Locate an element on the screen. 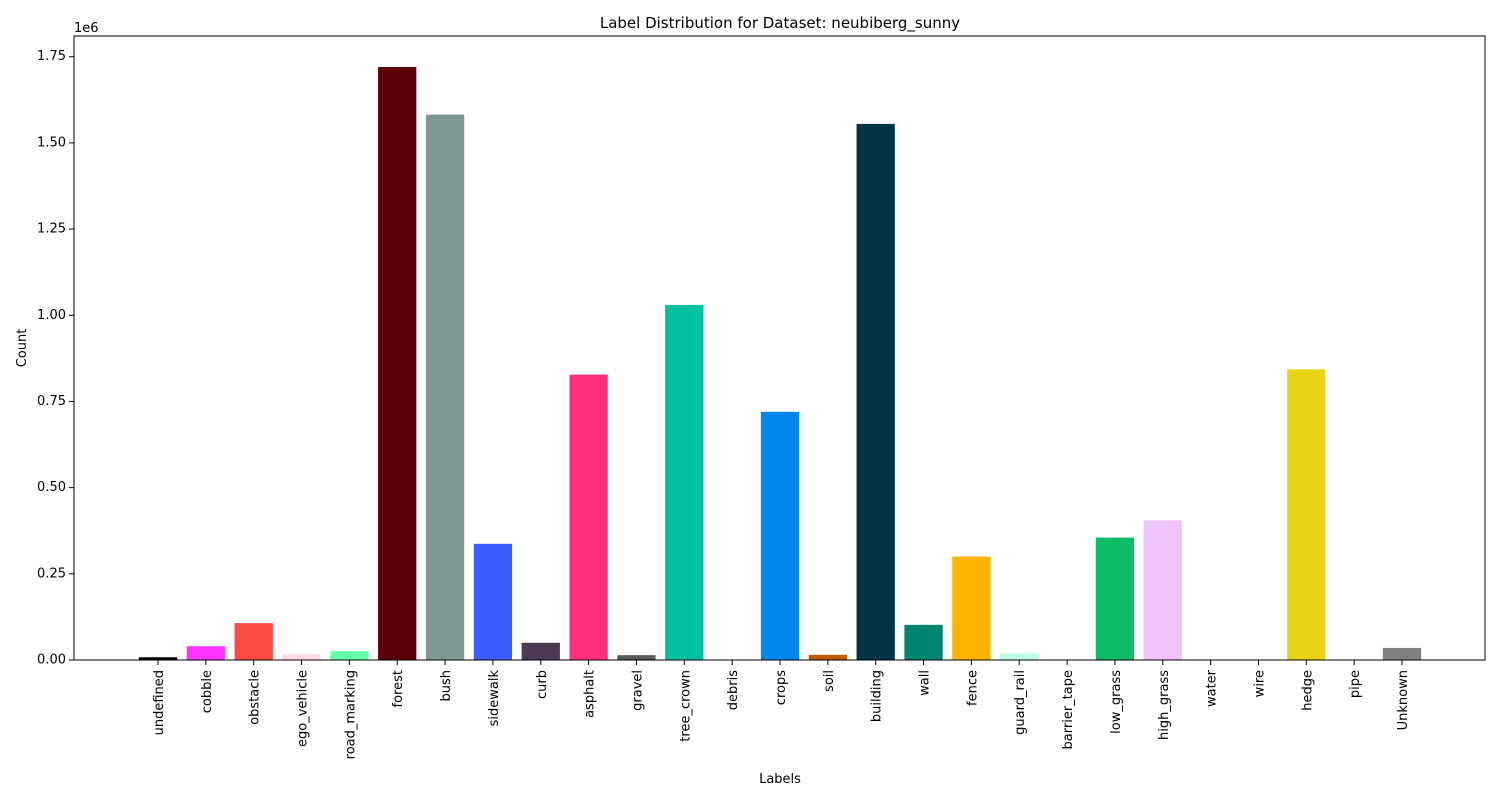  x-tick-label: road_marking is located at coordinates (350, 714).